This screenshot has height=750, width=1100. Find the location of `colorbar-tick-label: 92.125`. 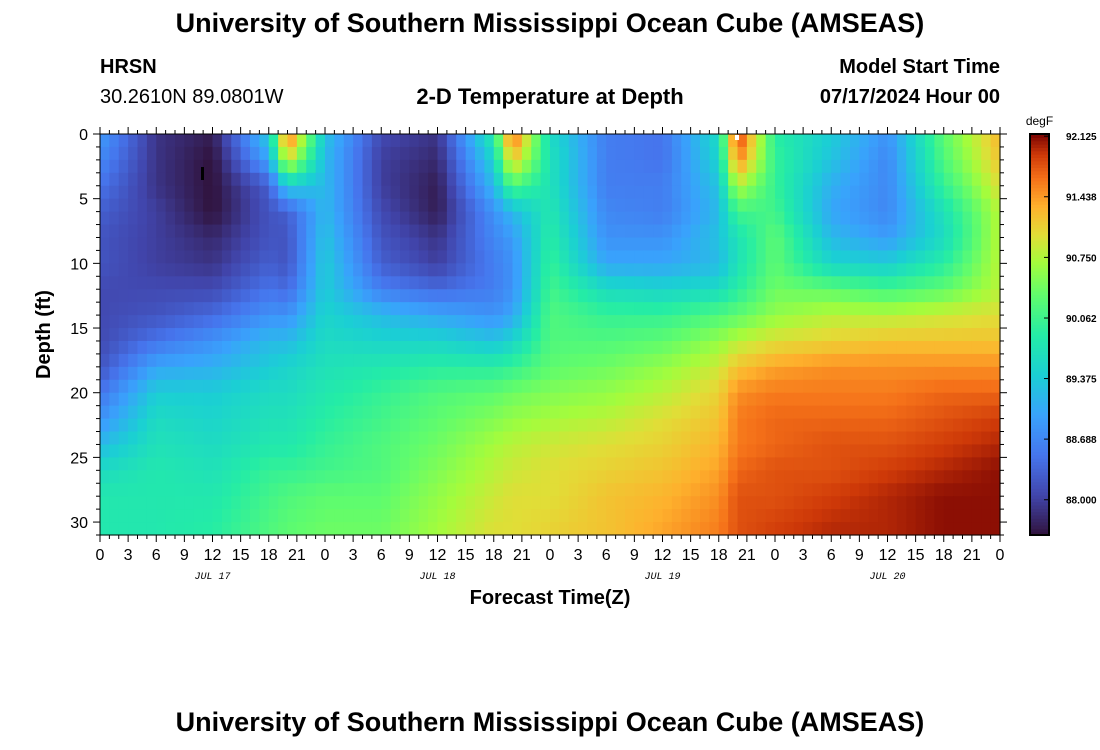

colorbar-tick-label: 92.125 is located at coordinates (1081, 137).